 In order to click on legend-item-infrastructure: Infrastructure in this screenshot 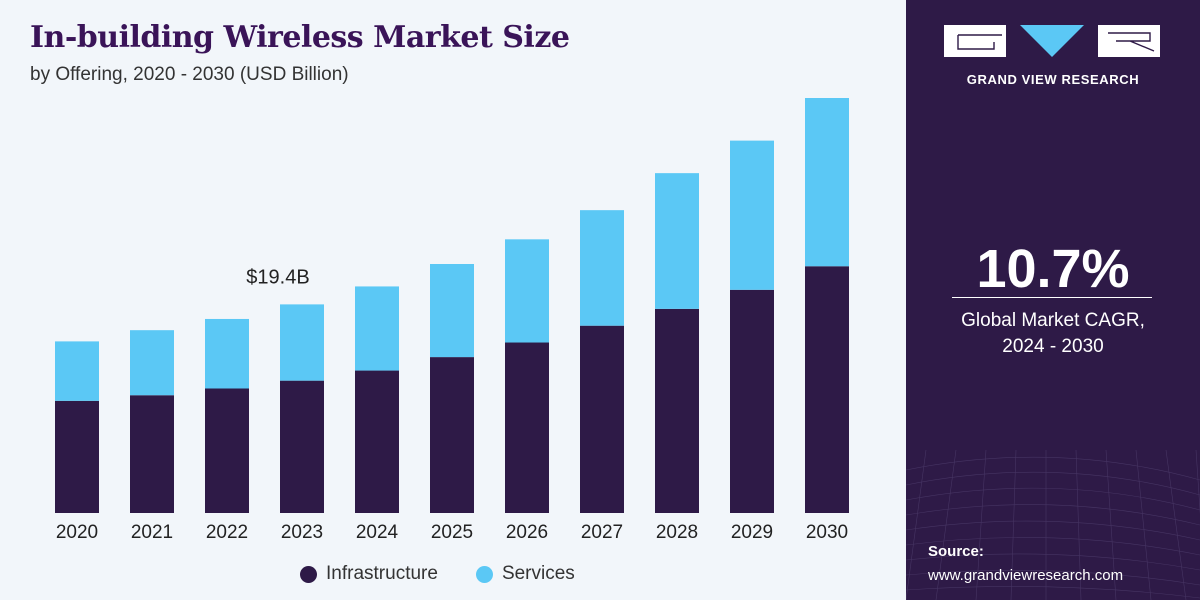, I will do `click(369, 574)`.